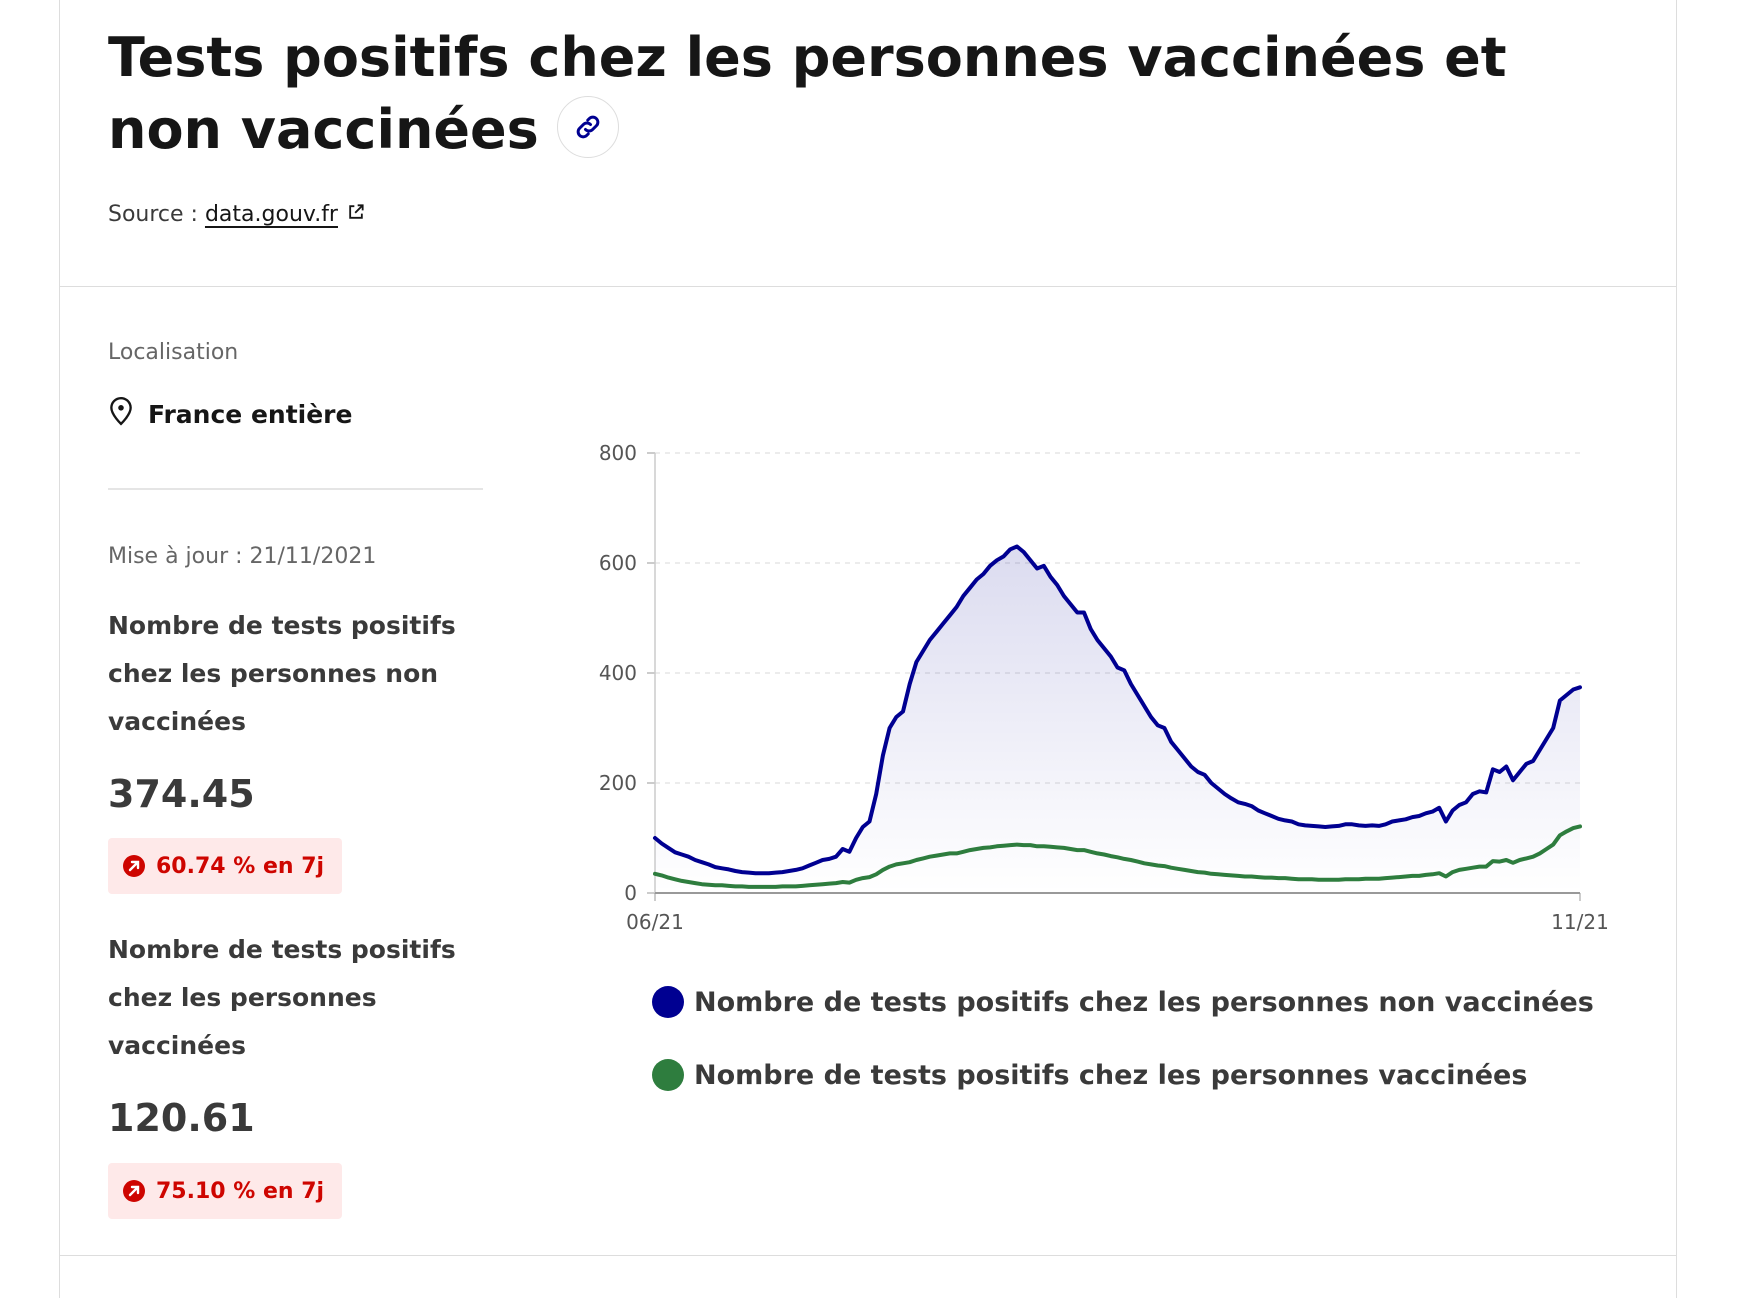 The width and height of the screenshot is (1744, 1298). Describe the element at coordinates (181, 794) in the screenshot. I see `kpi-unvaccinated-value: 374.45` at that location.